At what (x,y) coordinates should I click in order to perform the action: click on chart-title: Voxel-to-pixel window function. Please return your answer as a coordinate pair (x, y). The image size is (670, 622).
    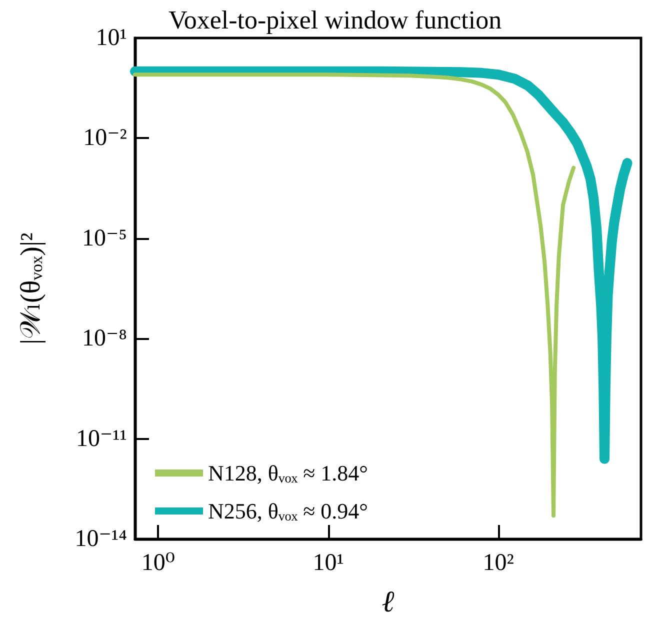
    Looking at the image, I should click on (335, 20).